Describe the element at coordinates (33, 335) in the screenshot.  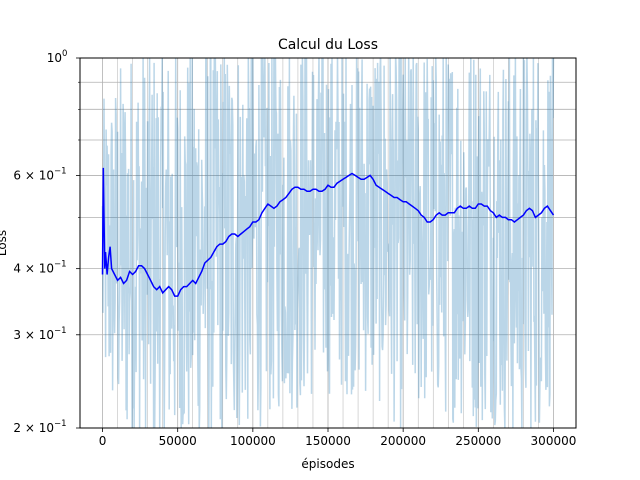
I see `y-tick-label: 3 × 10` at that location.